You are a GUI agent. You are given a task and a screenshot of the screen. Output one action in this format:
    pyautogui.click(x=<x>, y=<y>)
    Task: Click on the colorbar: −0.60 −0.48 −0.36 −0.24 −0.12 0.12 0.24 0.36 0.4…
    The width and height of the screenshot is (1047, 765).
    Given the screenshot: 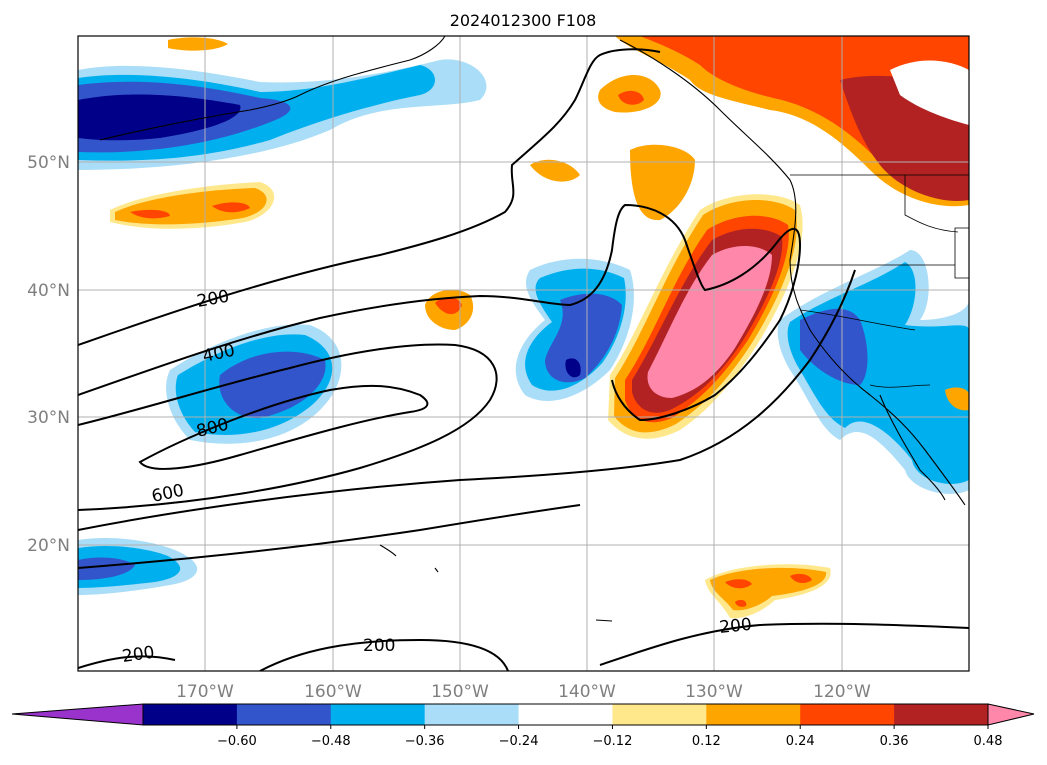 What is the action you would take?
    pyautogui.click(x=523, y=726)
    